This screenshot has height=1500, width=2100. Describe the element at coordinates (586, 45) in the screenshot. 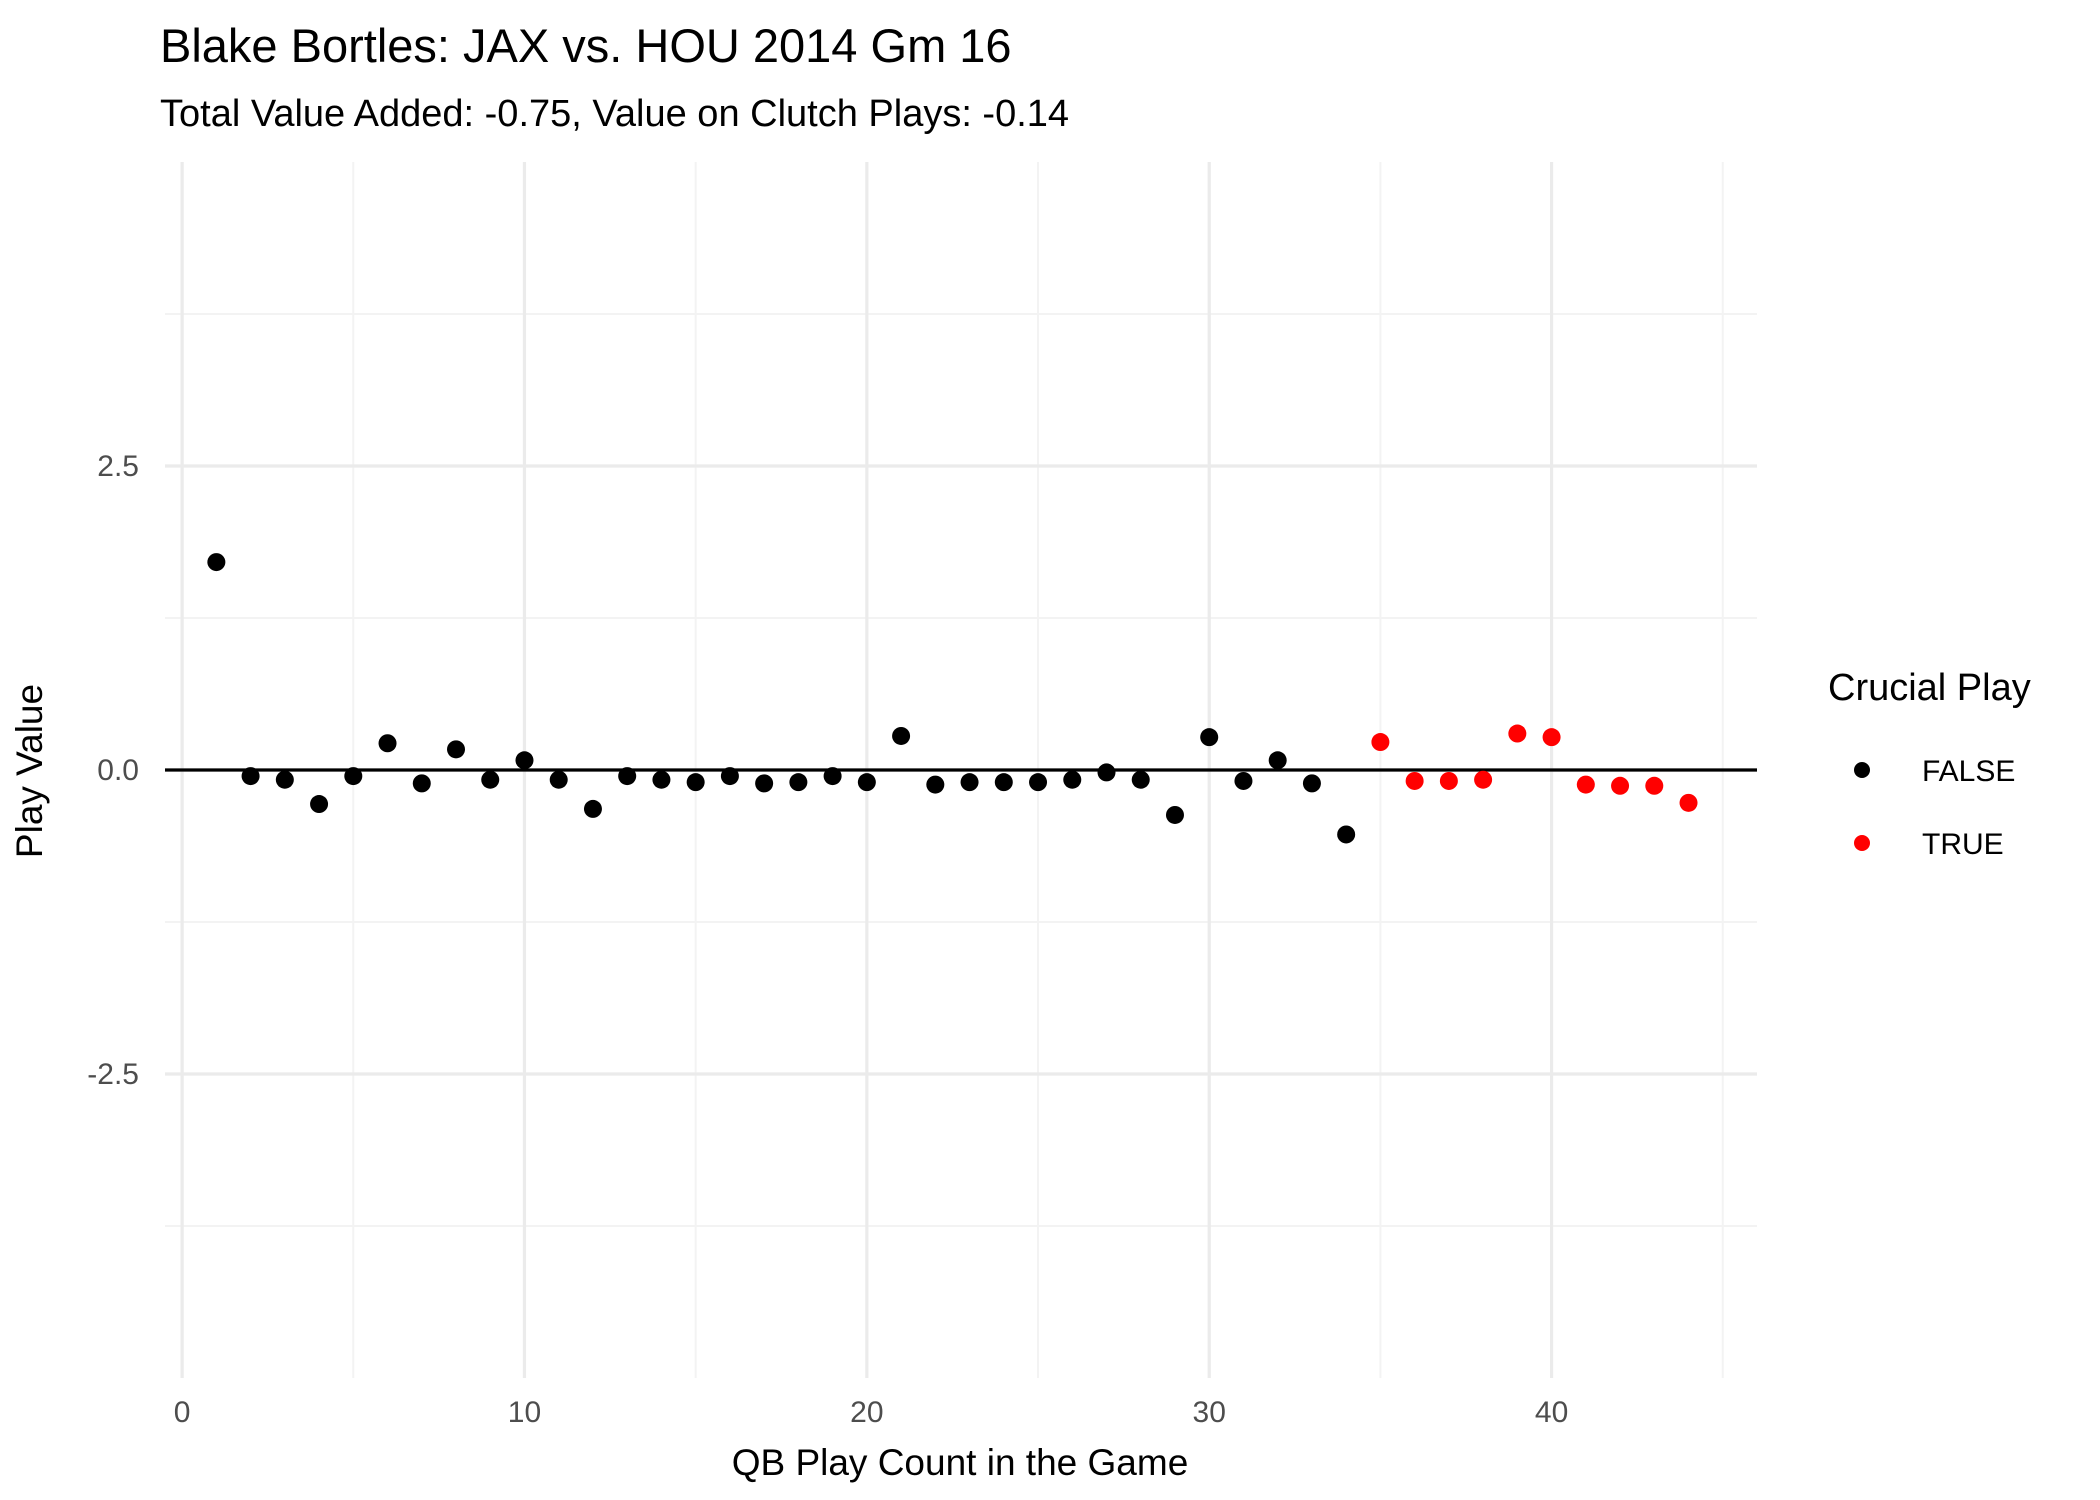

I see `chart-title: Blake Bortles: JAX vs. HOU 2014 Gm 16` at that location.